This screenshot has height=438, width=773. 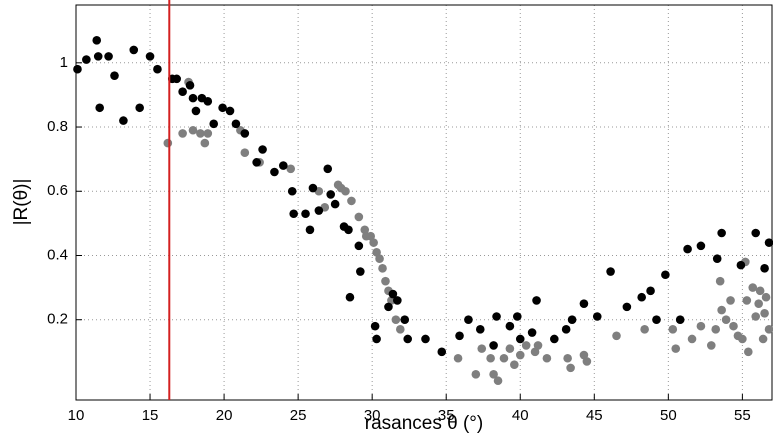 I want to click on x-tick-label: 10, so click(x=76, y=415).